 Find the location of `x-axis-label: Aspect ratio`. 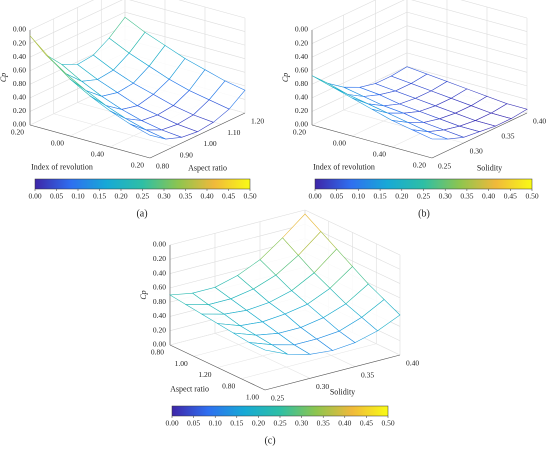

x-axis-label: Aspect ratio is located at coordinates (207, 167).